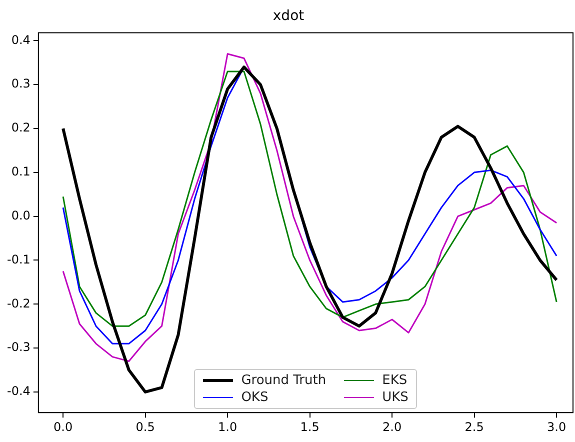  What do you see at coordinates (556, 427) in the screenshot?
I see `x-tick-label: 3.0` at bounding box center [556, 427].